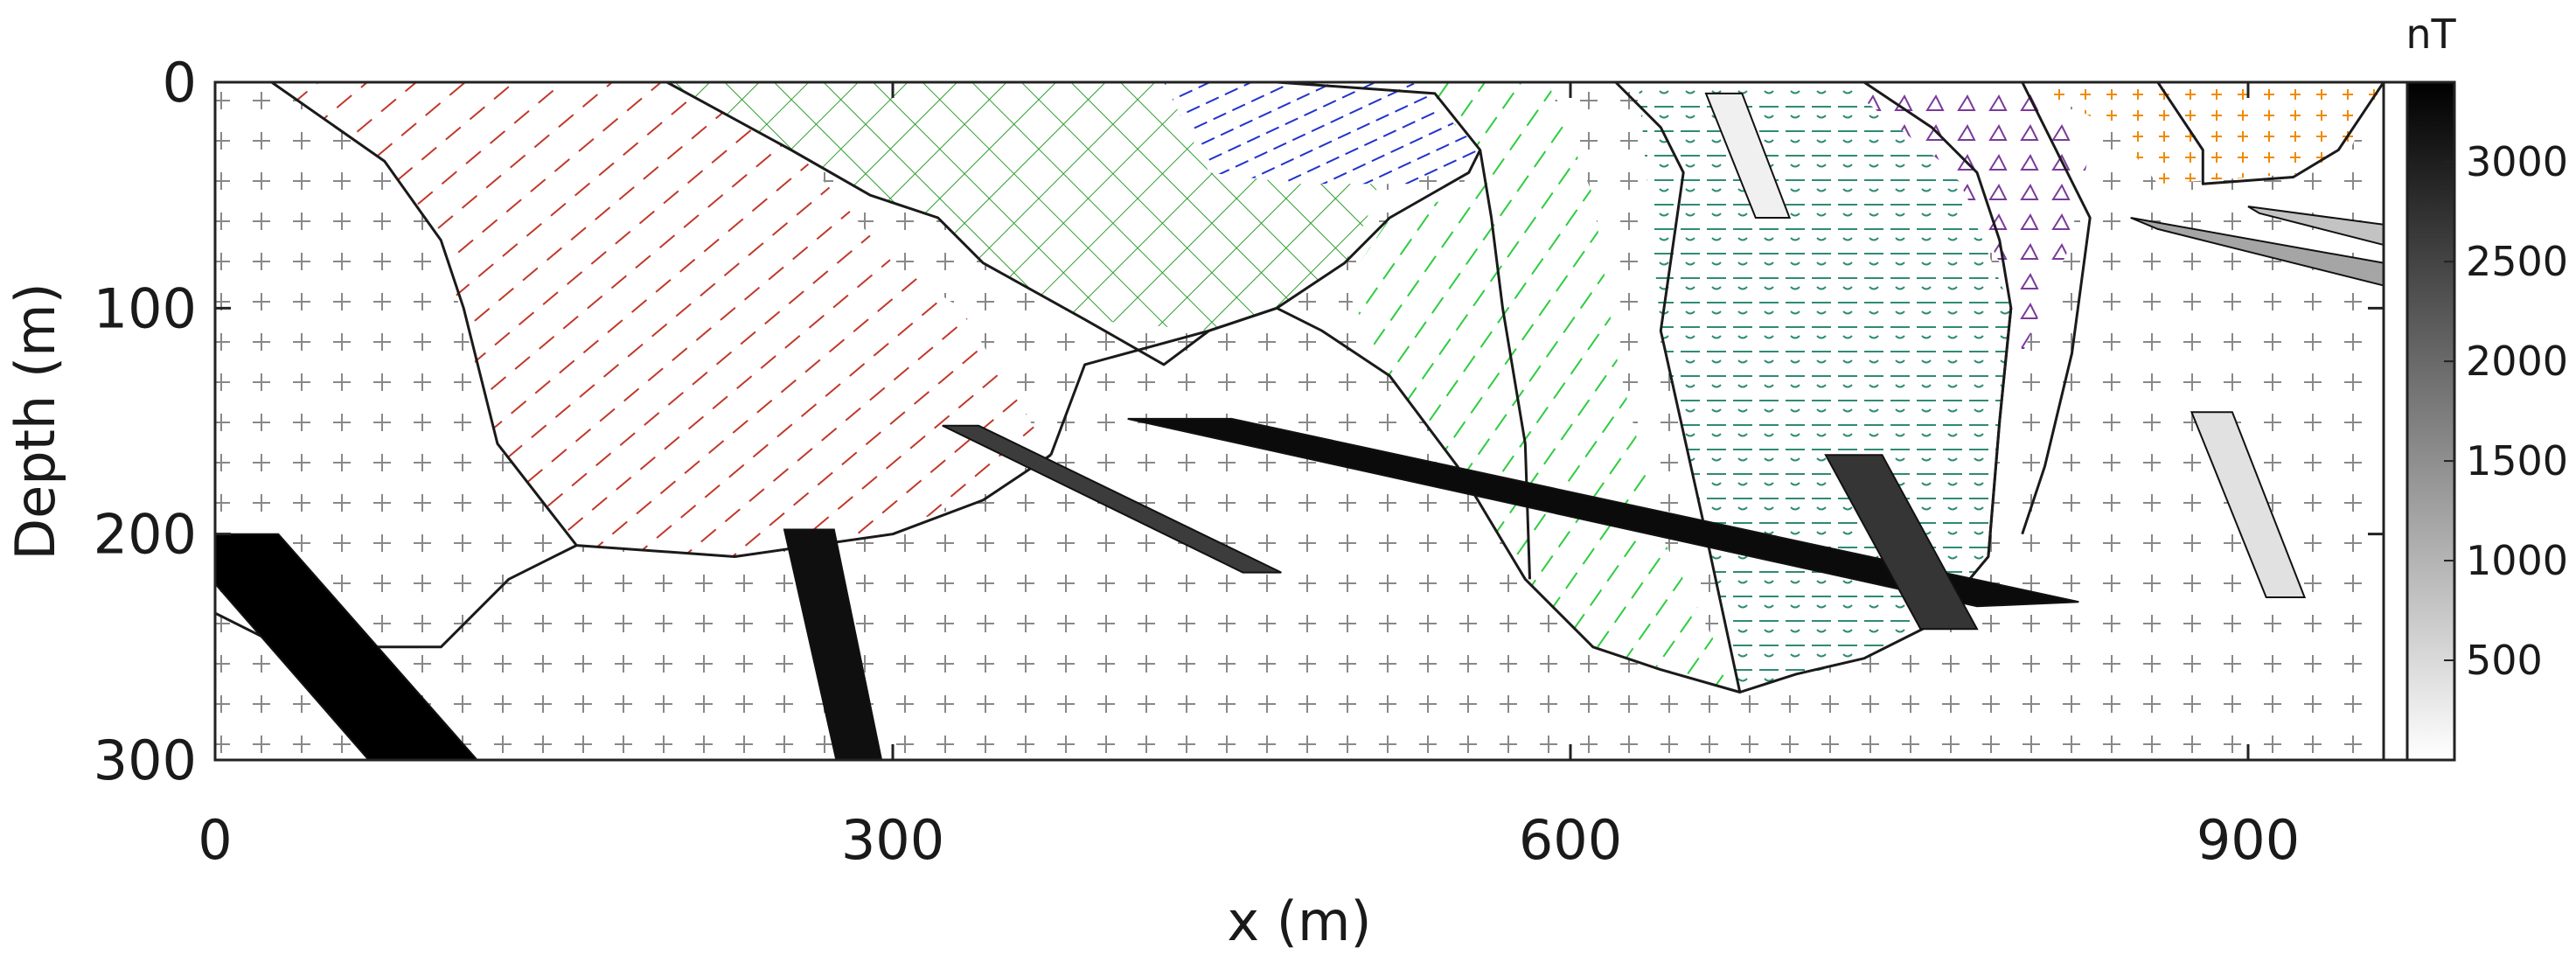 The image size is (2576, 969). I want to click on colorbar-tick-label: 3000, so click(2517, 161).